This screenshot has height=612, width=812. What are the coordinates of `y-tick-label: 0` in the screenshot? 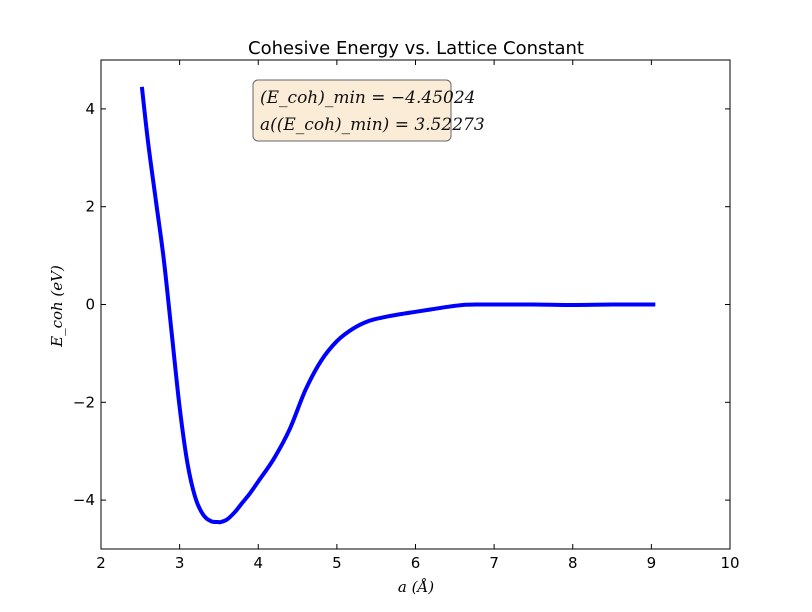 It's located at (90, 305).